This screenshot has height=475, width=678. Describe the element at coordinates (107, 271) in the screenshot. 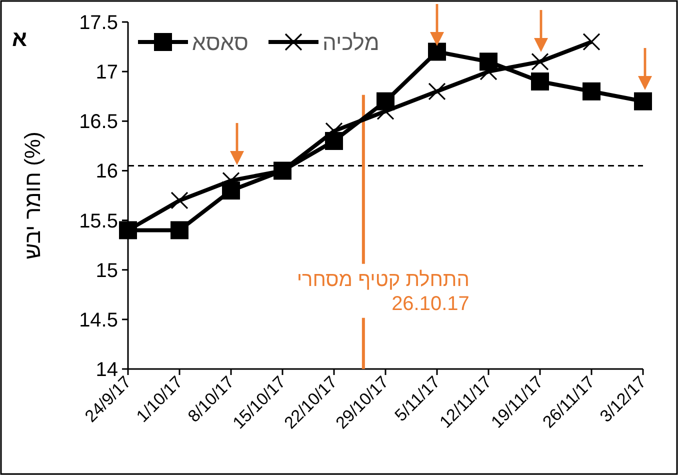

I see `y-tick-label: 15` at that location.